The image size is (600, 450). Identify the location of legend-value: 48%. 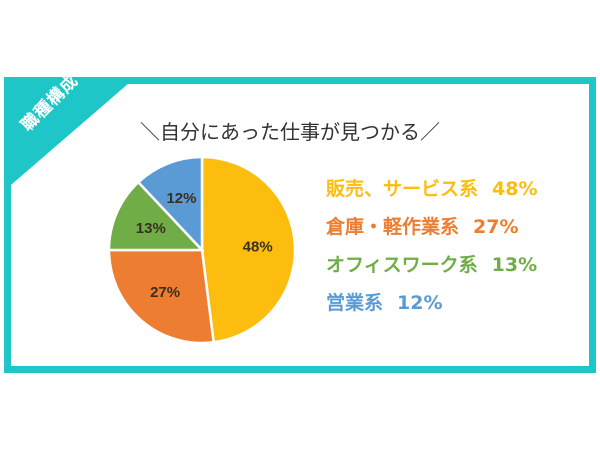
(515, 189).